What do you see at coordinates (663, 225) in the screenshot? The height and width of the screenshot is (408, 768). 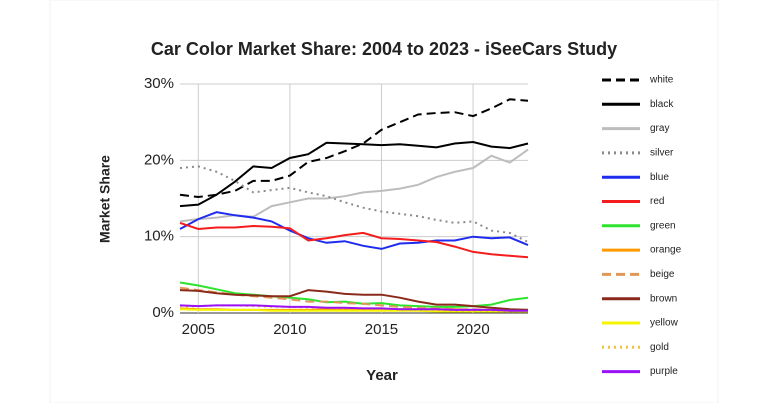 I see `legend-label: green` at bounding box center [663, 225].